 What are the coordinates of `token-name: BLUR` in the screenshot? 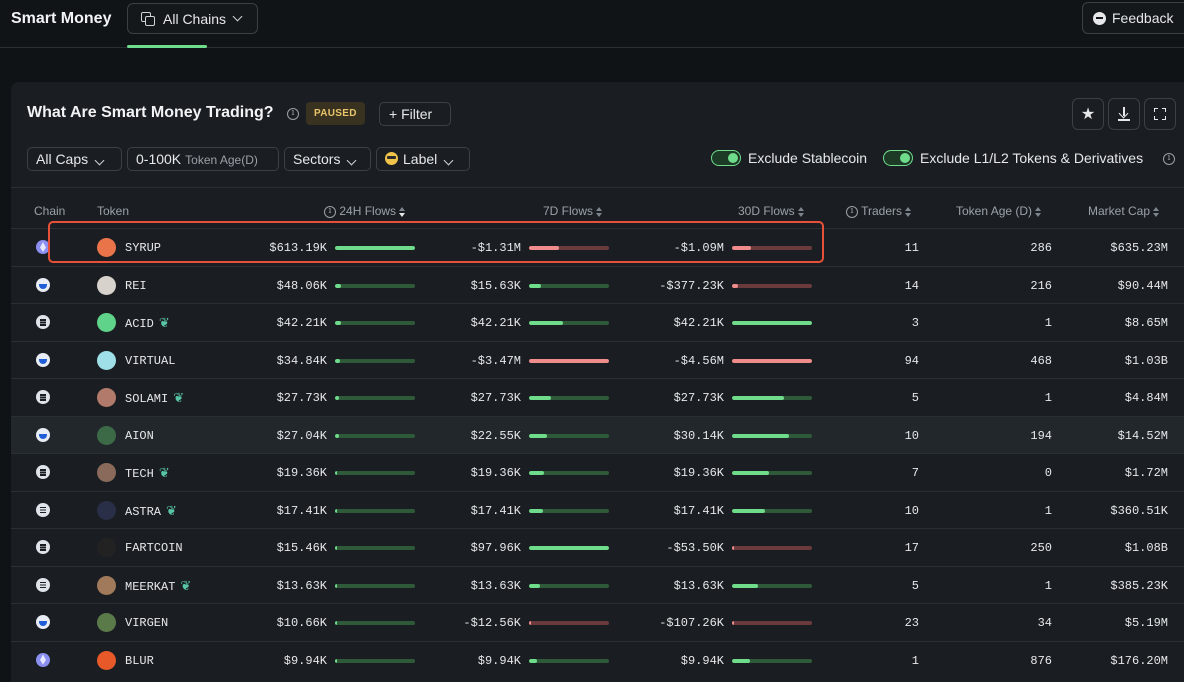 It's located at (139, 660).